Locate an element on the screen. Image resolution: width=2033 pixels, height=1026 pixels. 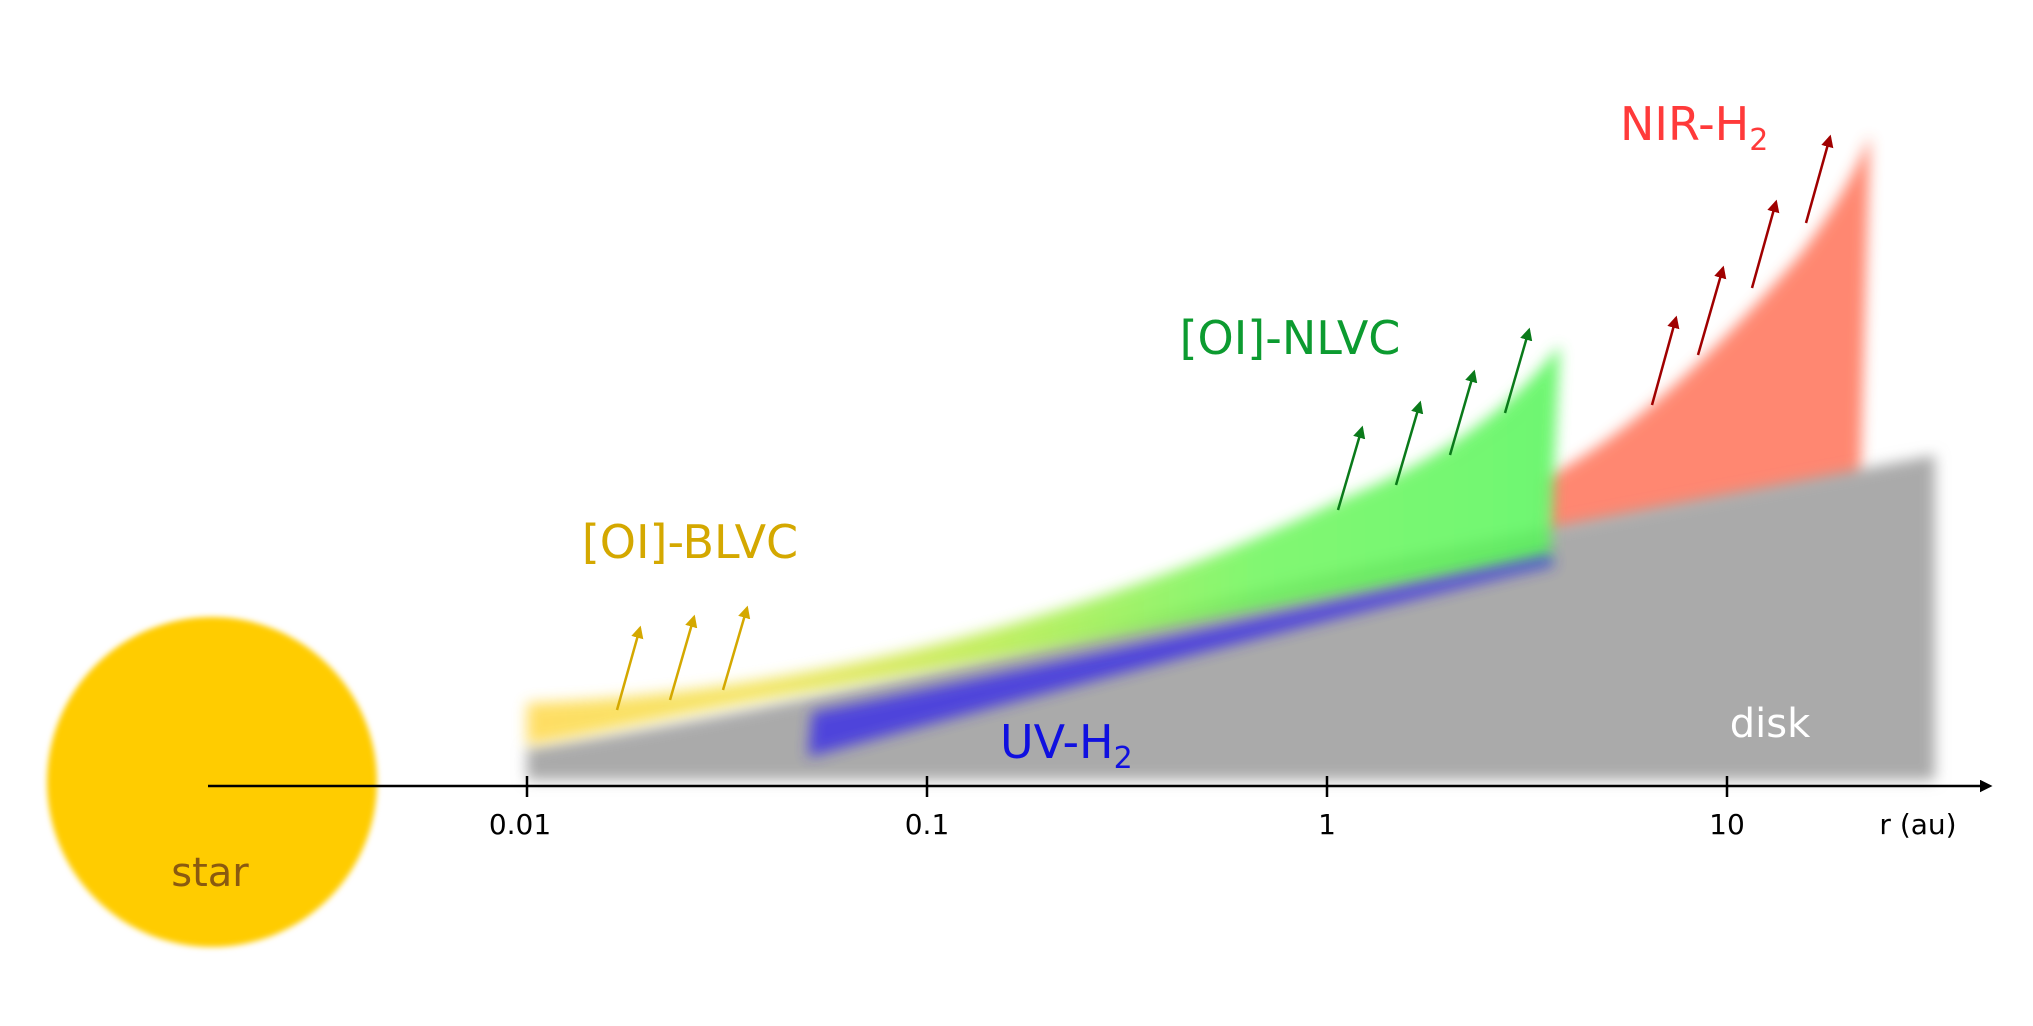
tick-label-0-1: 0.1 is located at coordinates (927, 824).